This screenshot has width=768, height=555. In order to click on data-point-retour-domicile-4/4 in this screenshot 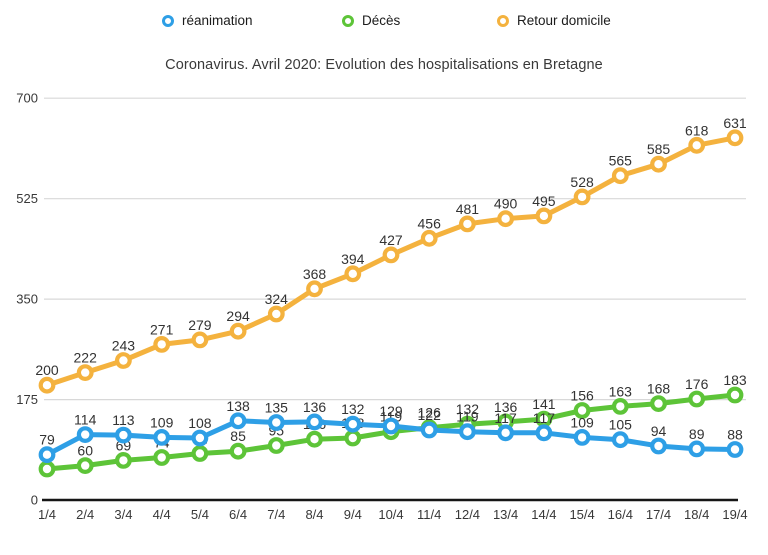, I will do `click(162, 344)`.